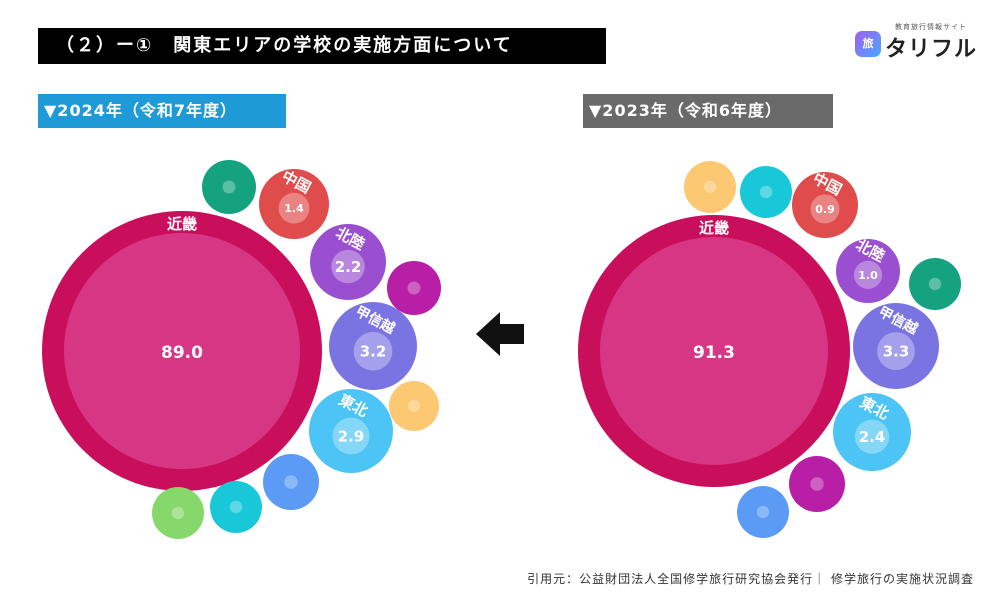  What do you see at coordinates (931, 49) in the screenshot?
I see `logo-name: タリフル` at bounding box center [931, 49].